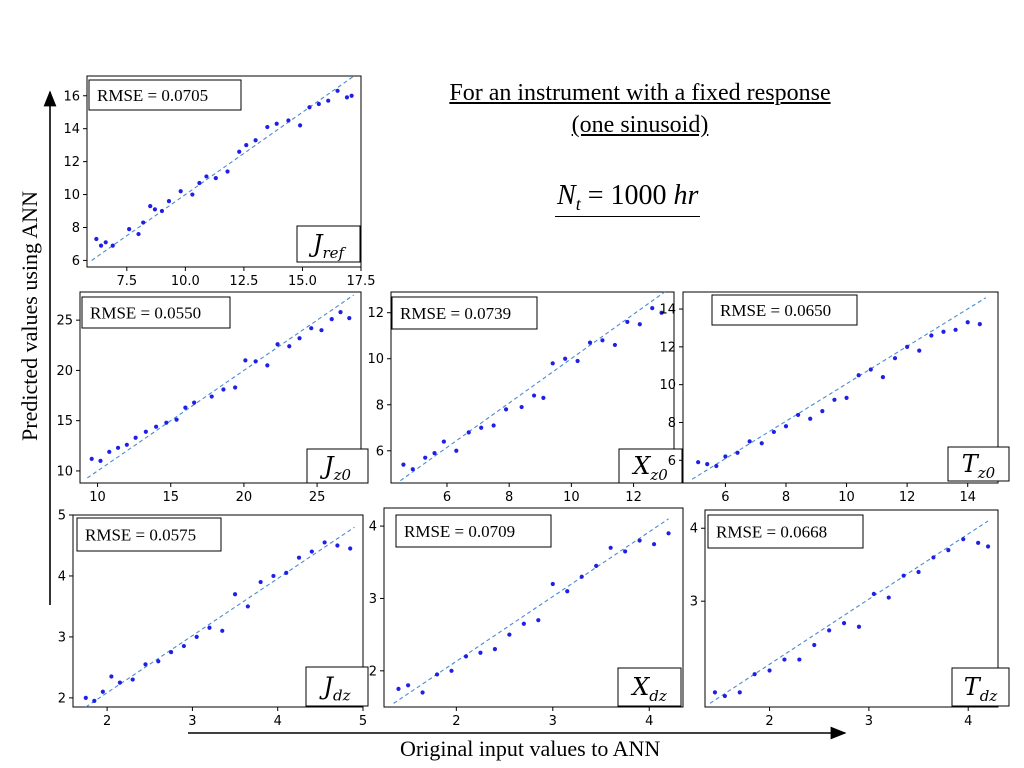  What do you see at coordinates (571, 497) in the screenshot?
I see `x-tick-label: 10` at bounding box center [571, 497].